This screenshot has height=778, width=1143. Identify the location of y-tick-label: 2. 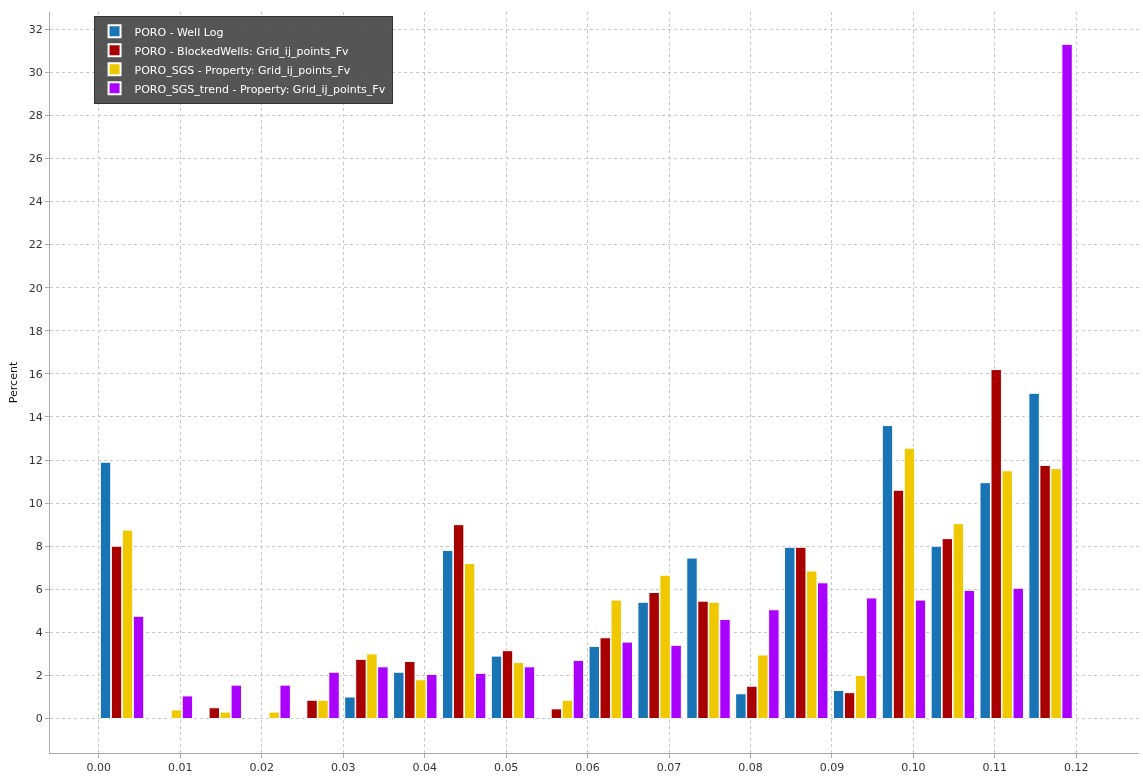
(39, 676).